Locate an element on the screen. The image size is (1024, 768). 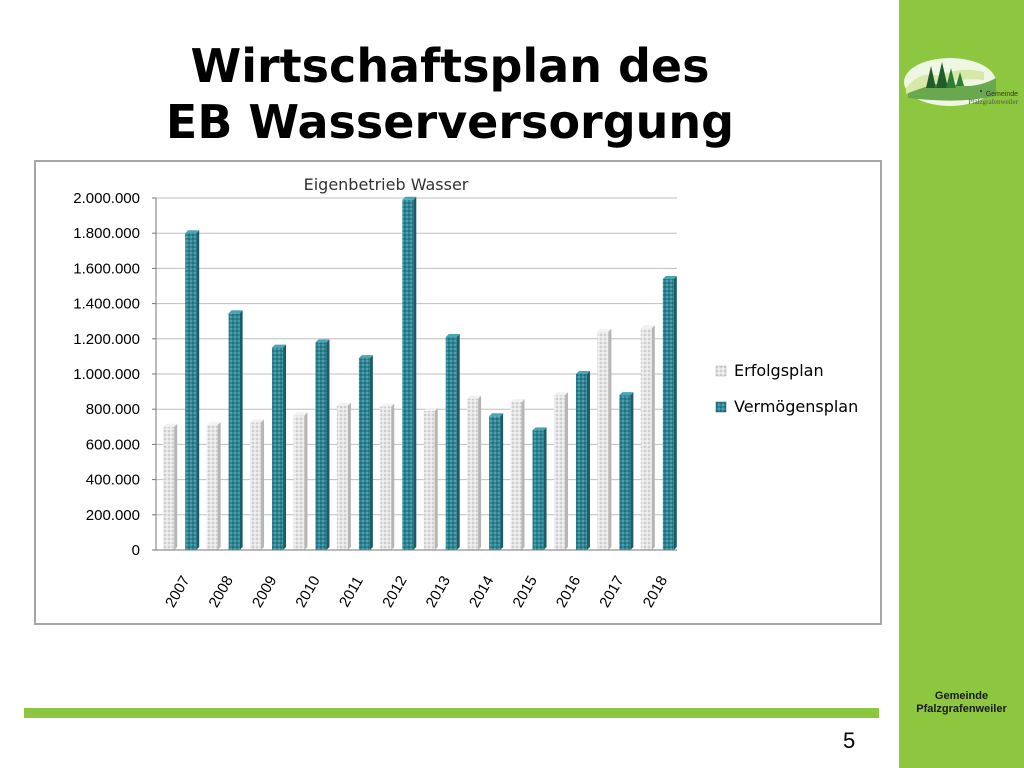
bar-erfolgsplan-2015 is located at coordinates (517, 474).